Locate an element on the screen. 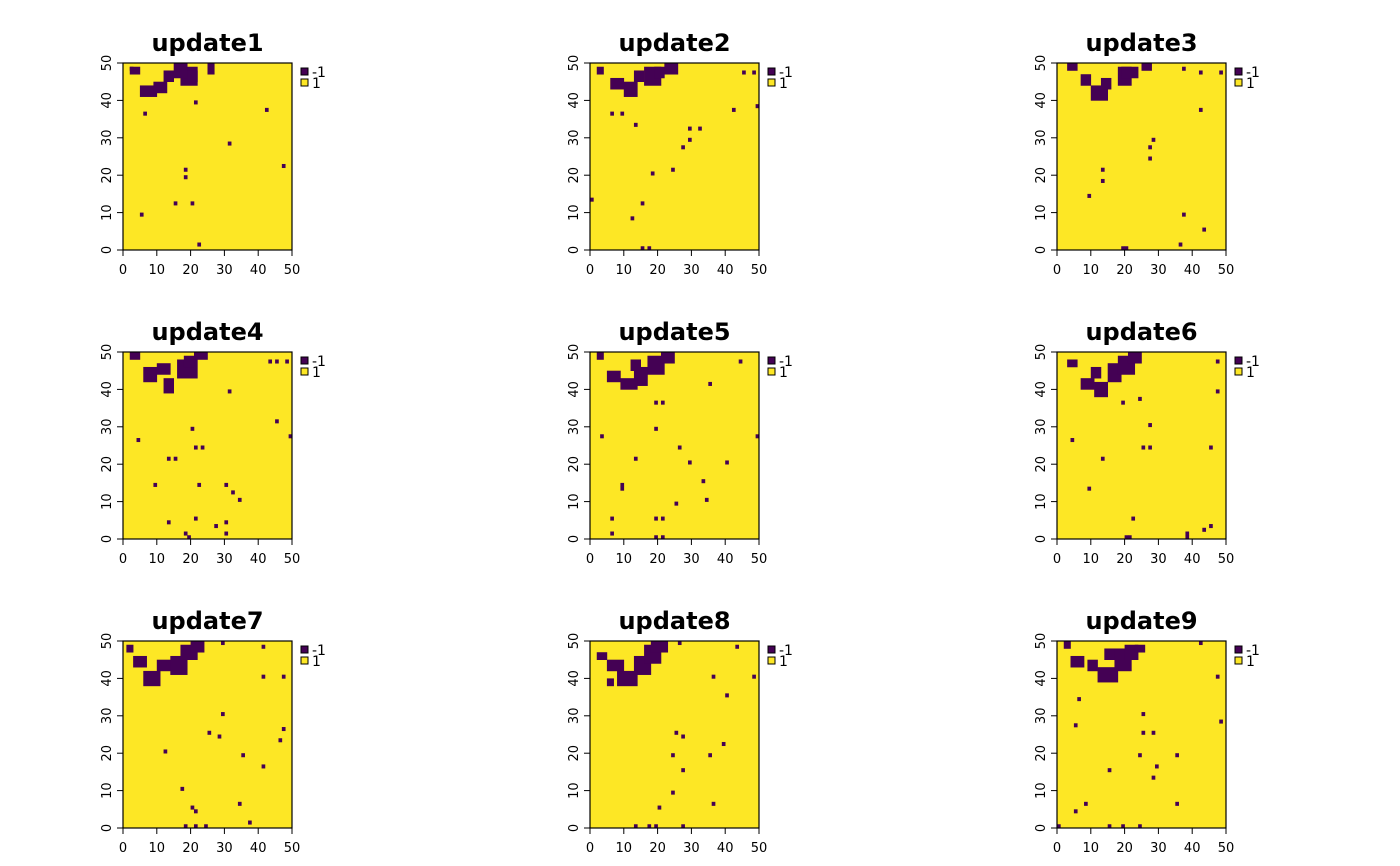  y-tick-label: 10 is located at coordinates (1041, 790).